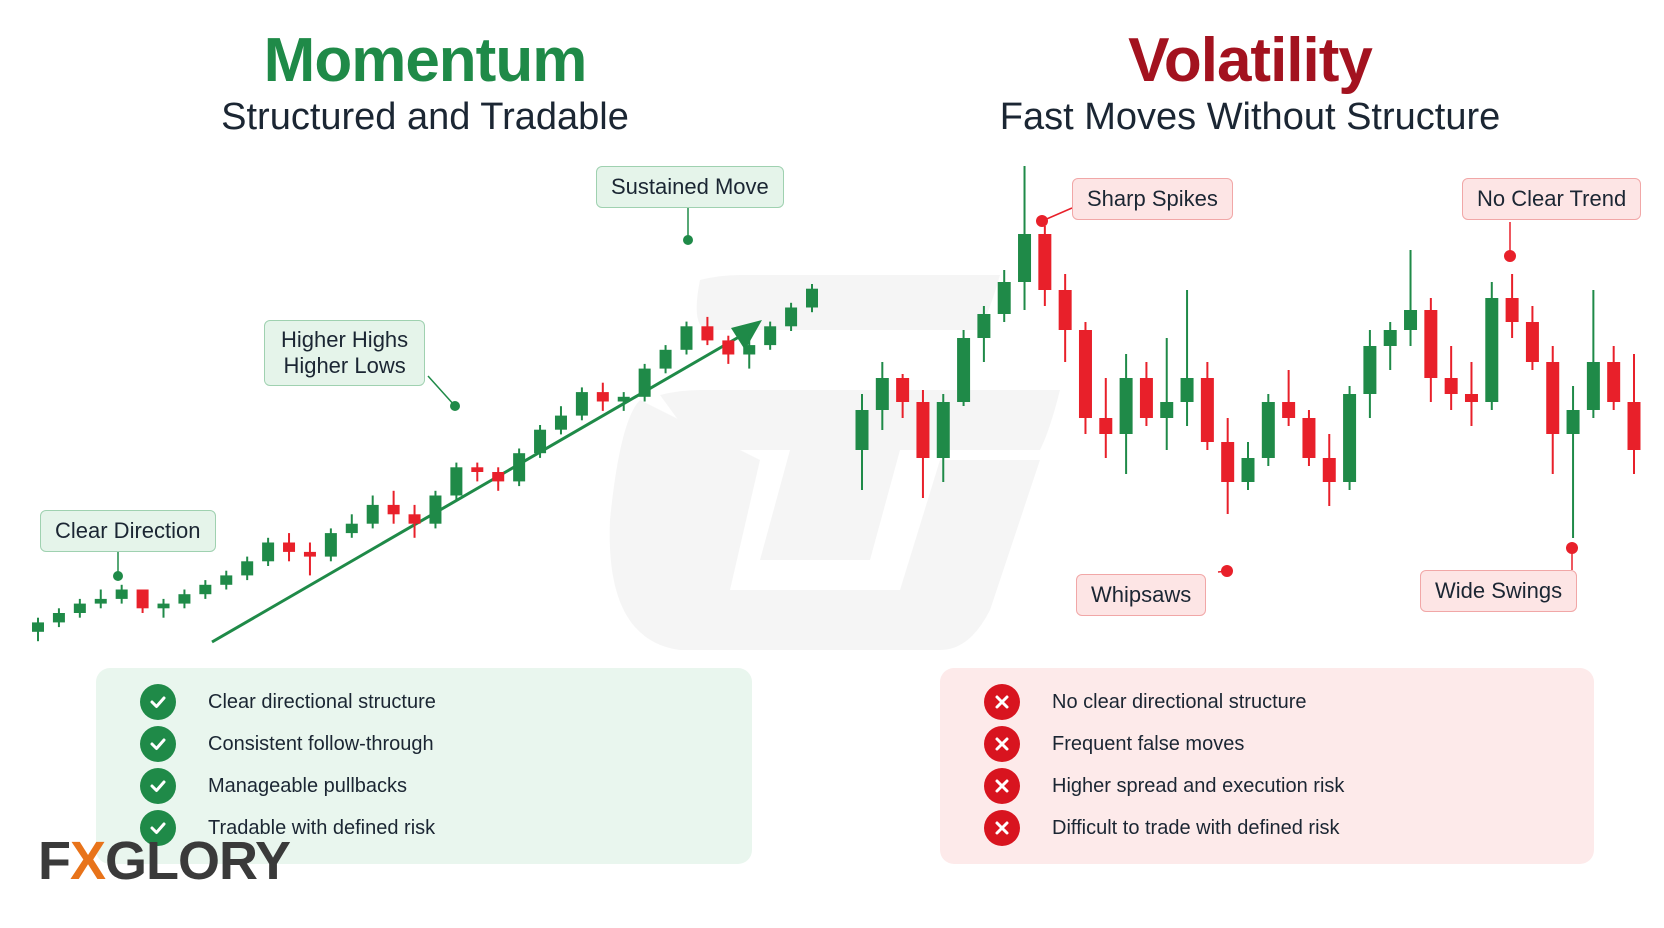 The height and width of the screenshot is (928, 1664). Describe the element at coordinates (54, 861) in the screenshot. I see `logo-part: F` at that location.